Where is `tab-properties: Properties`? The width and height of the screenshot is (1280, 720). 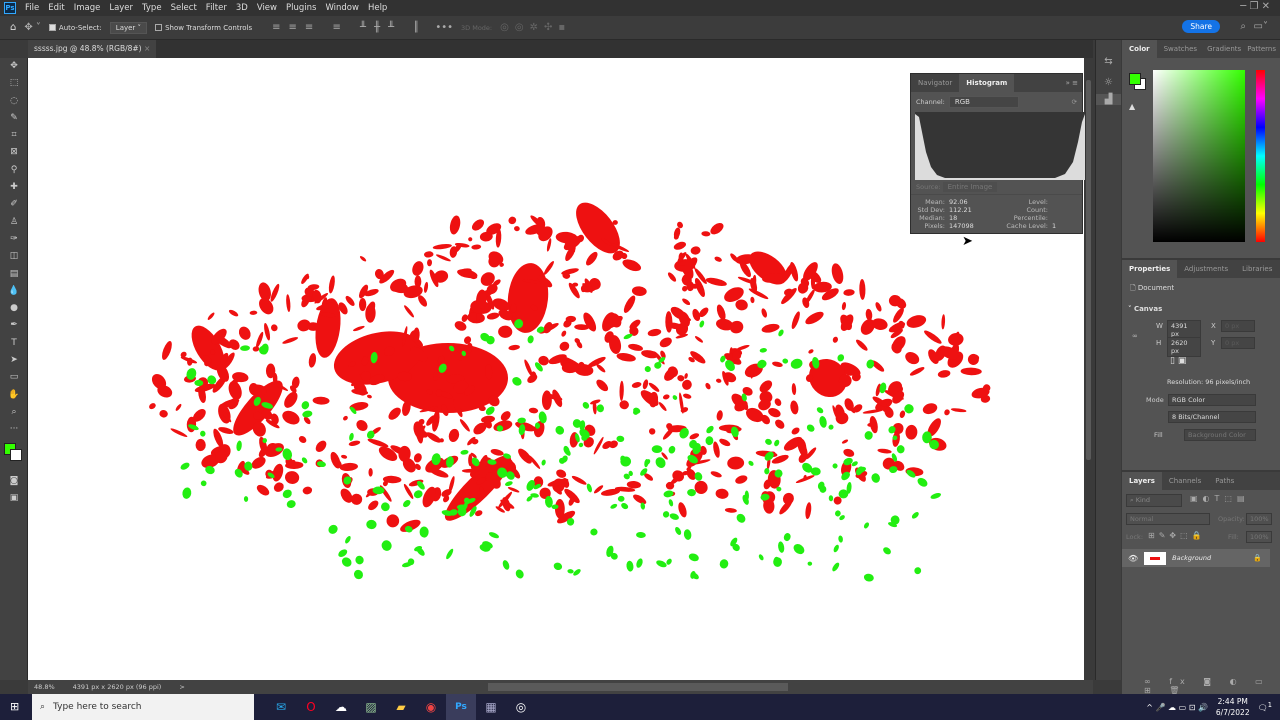
tab-properties: Properties is located at coordinates (1150, 269).